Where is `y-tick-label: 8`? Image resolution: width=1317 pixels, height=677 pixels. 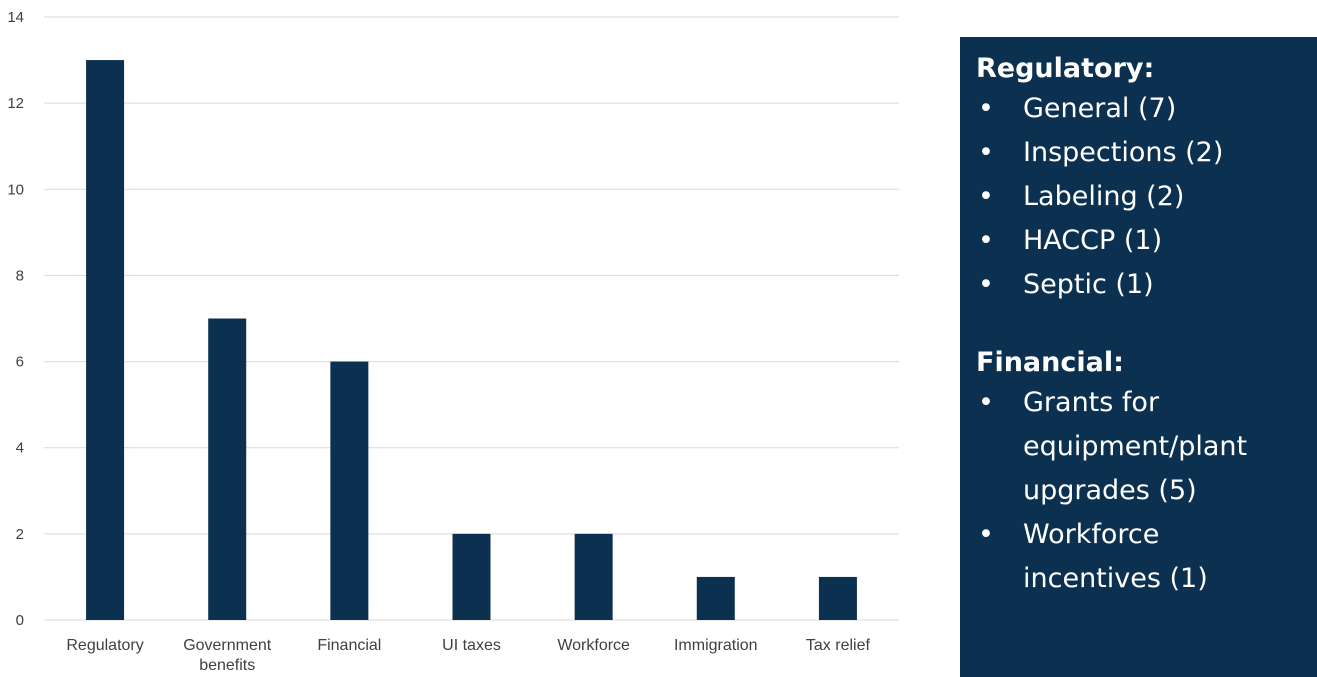
y-tick-label: 8 is located at coordinates (20, 275).